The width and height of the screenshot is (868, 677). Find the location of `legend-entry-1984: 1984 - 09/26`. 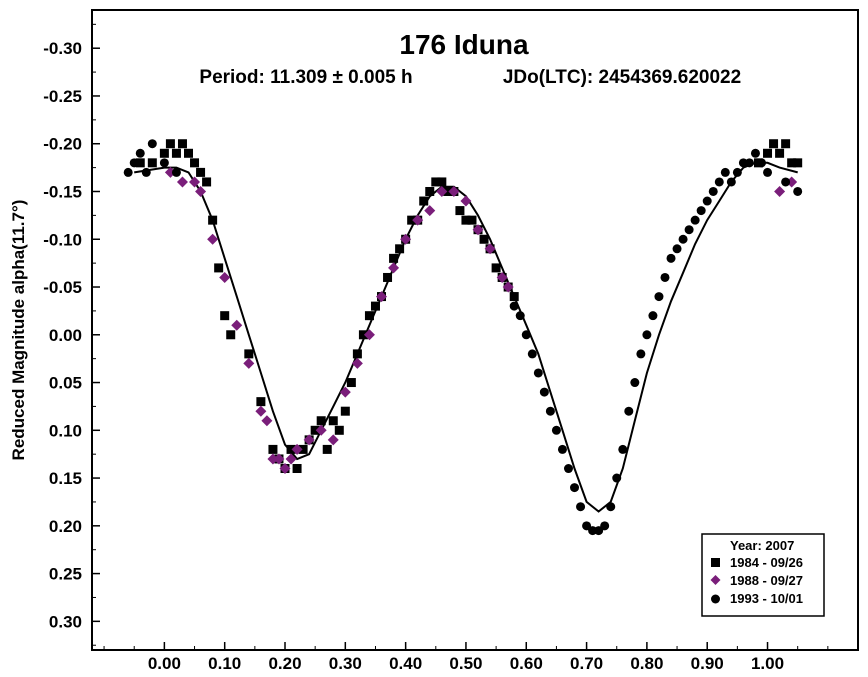

legend-entry-1984: 1984 - 09/26 is located at coordinates (766, 562).